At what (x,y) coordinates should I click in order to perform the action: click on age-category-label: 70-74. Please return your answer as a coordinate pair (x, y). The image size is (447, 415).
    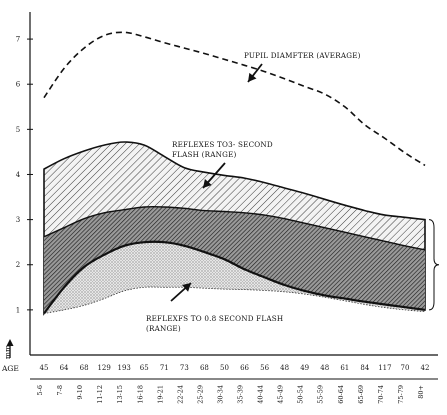
    Looking at the image, I should click on (381, 394).